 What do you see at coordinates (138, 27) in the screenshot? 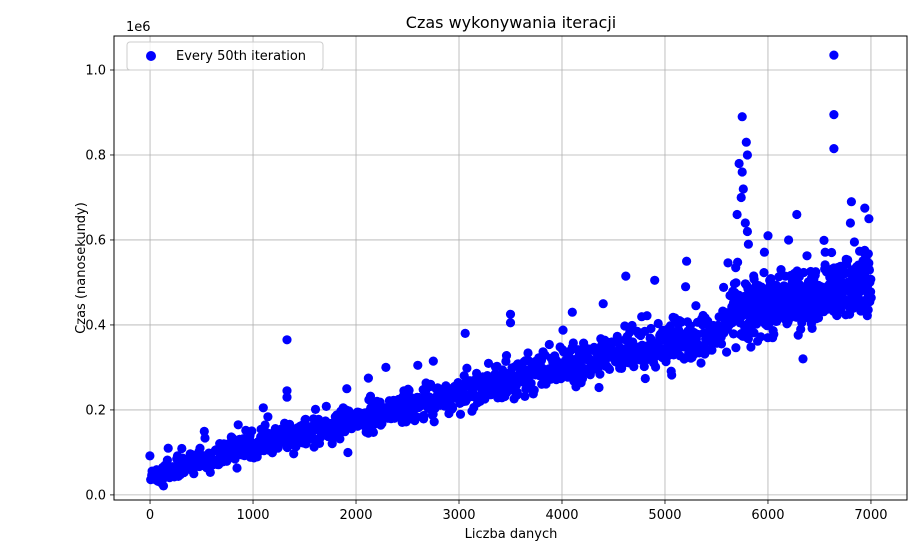
I see `y-offset-label: 1e6` at bounding box center [138, 27].